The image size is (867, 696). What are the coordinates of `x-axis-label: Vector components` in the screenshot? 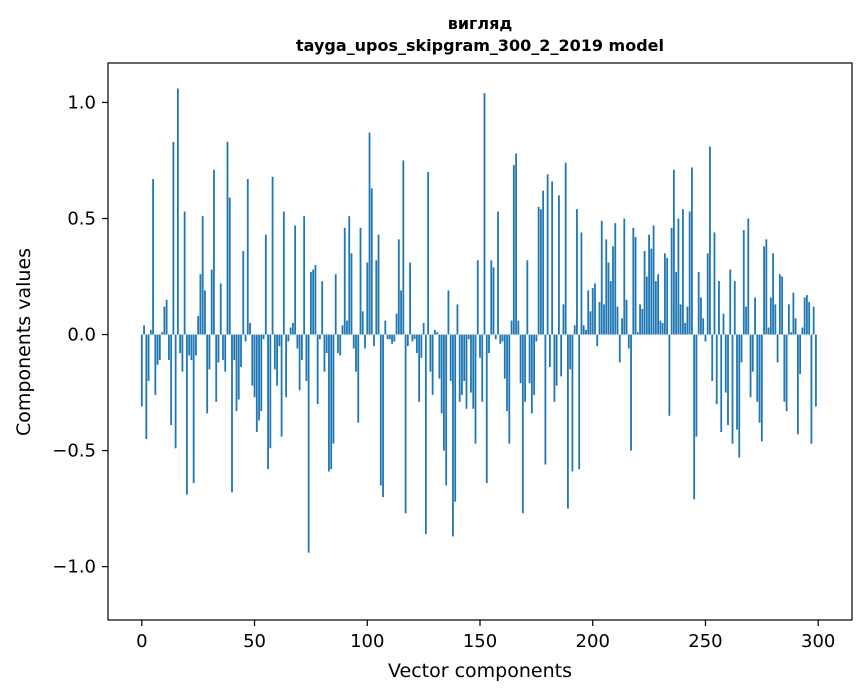 It's located at (480, 671).